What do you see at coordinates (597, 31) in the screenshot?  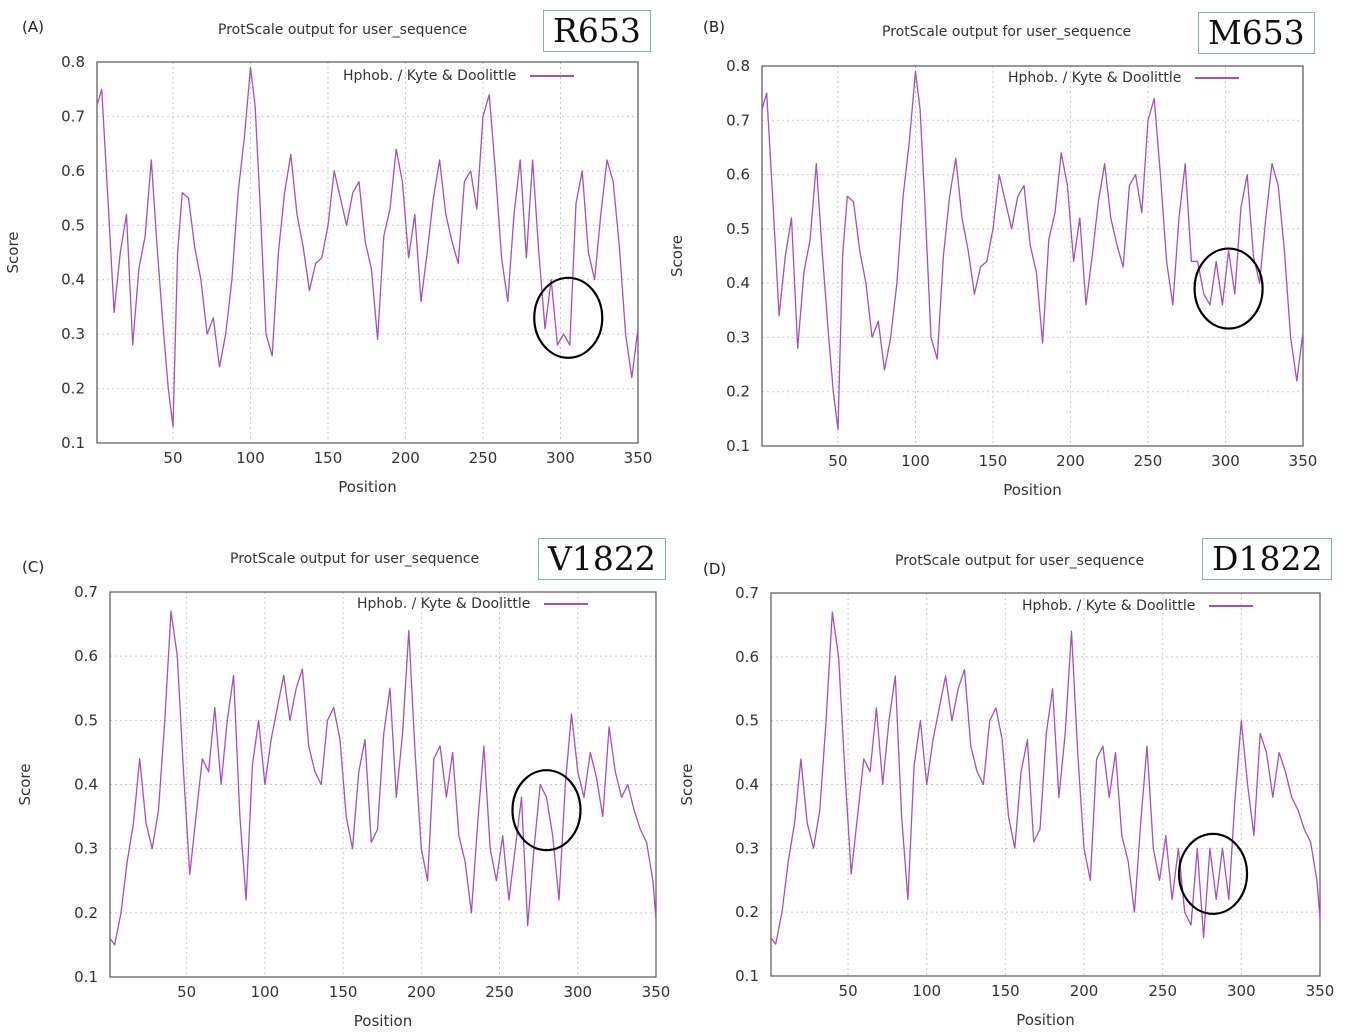 I see `variant-label: R653` at bounding box center [597, 31].